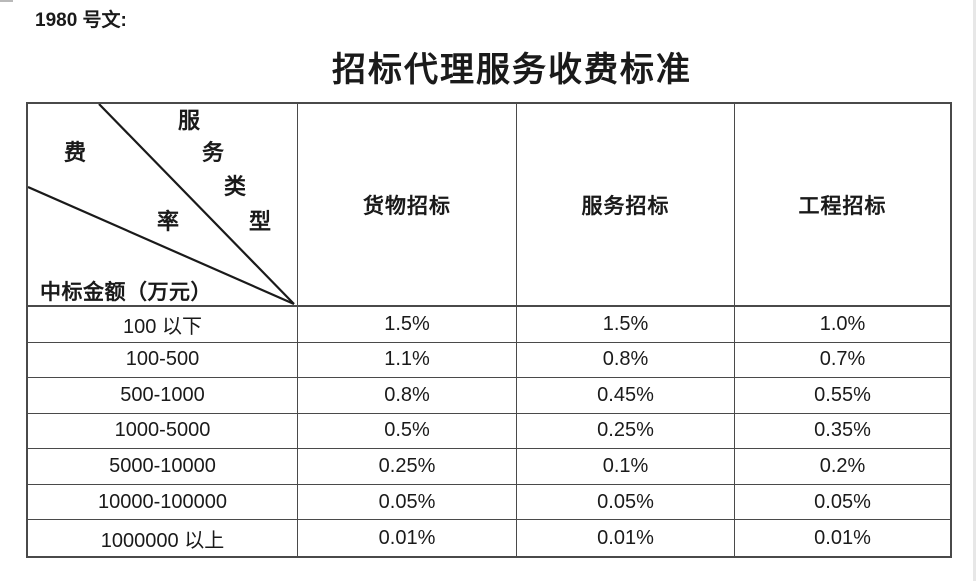 The height and width of the screenshot is (581, 976). Describe the element at coordinates (626, 396) in the screenshot. I see `fee-cell: 0.45%` at that location.